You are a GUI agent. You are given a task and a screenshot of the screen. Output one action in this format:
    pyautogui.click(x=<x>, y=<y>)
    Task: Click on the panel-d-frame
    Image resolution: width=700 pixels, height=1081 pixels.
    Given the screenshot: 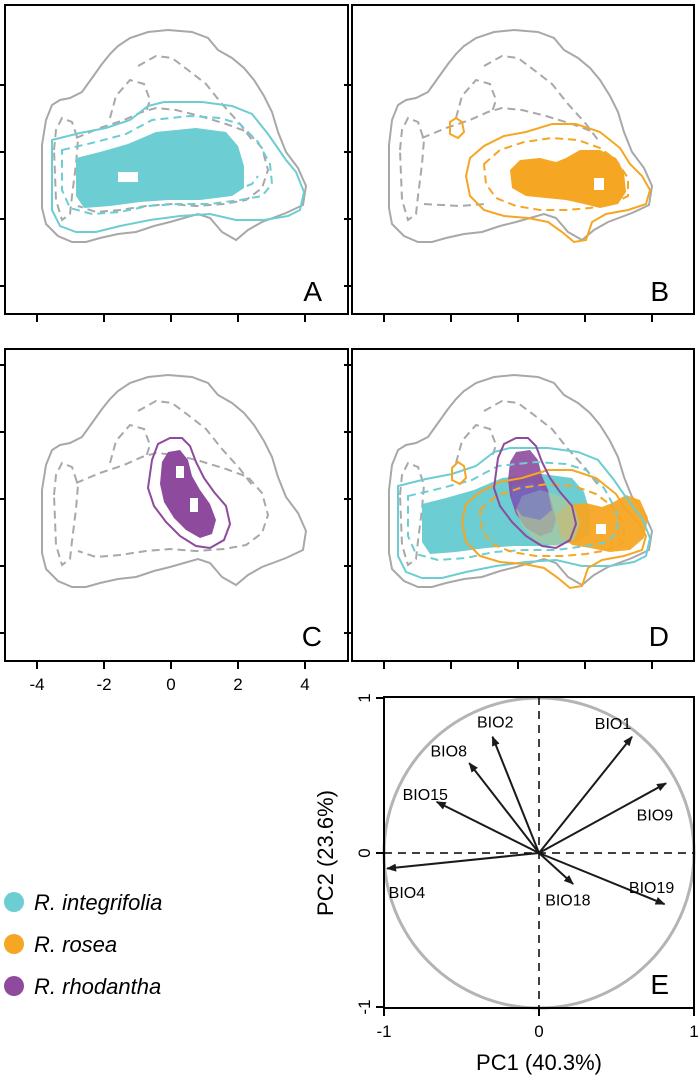 What is the action you would take?
    pyautogui.click(x=523, y=505)
    